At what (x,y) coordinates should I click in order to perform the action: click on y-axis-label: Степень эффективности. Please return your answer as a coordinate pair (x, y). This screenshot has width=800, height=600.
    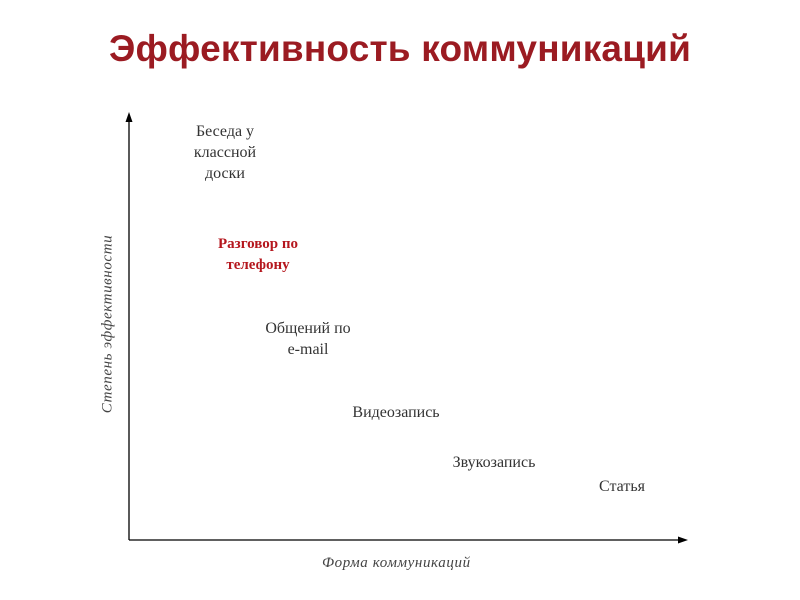
    Looking at the image, I should click on (107, 324).